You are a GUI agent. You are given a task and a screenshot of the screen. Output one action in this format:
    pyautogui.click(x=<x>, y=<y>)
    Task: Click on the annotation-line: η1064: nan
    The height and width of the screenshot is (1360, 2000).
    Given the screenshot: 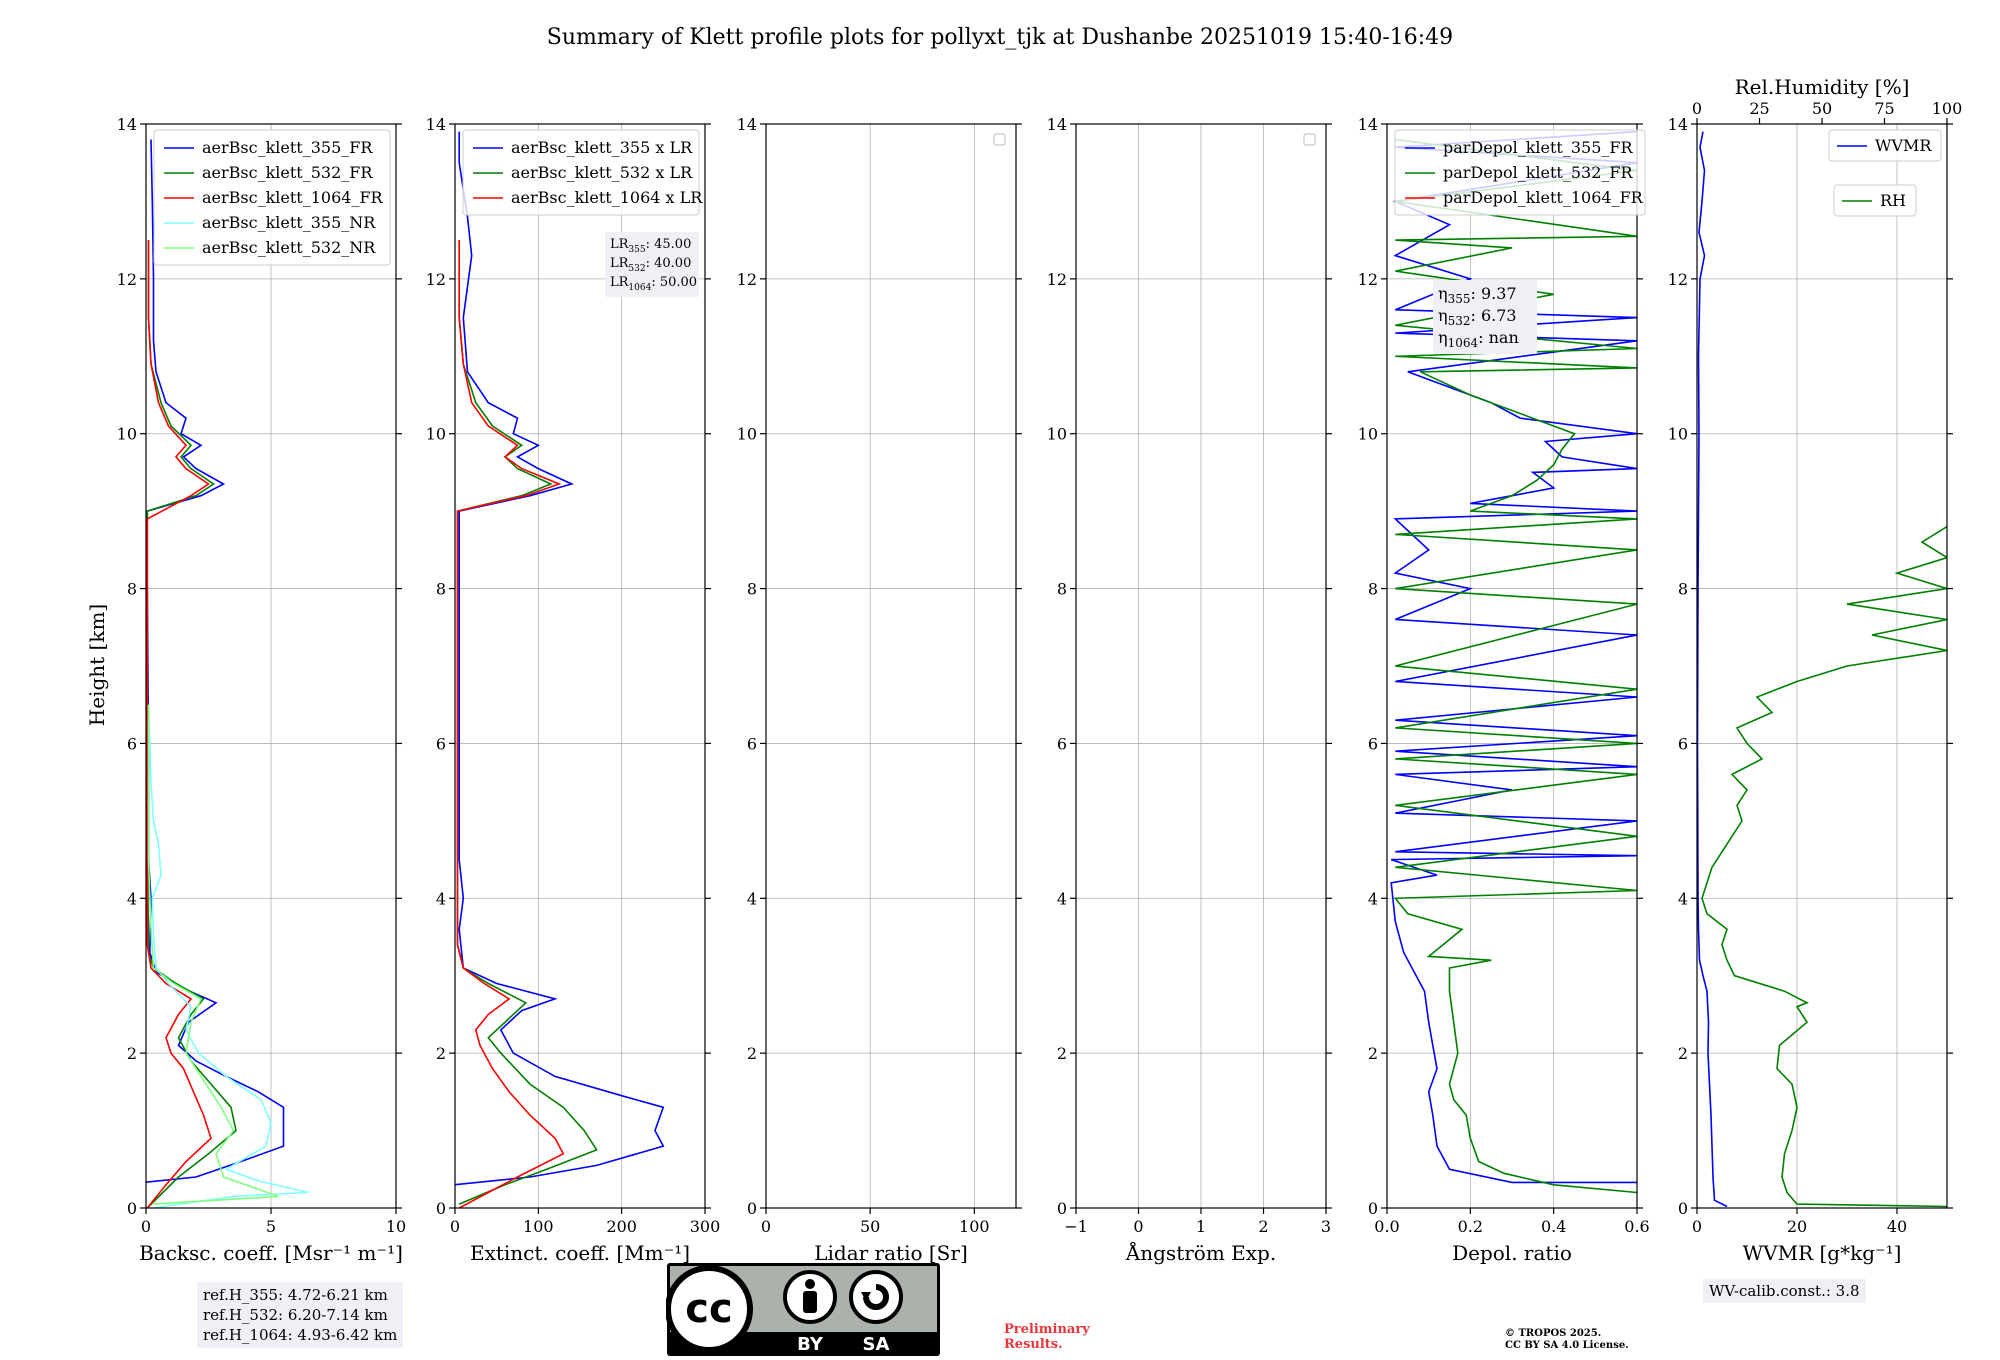 What is the action you would take?
    pyautogui.click(x=1478, y=339)
    